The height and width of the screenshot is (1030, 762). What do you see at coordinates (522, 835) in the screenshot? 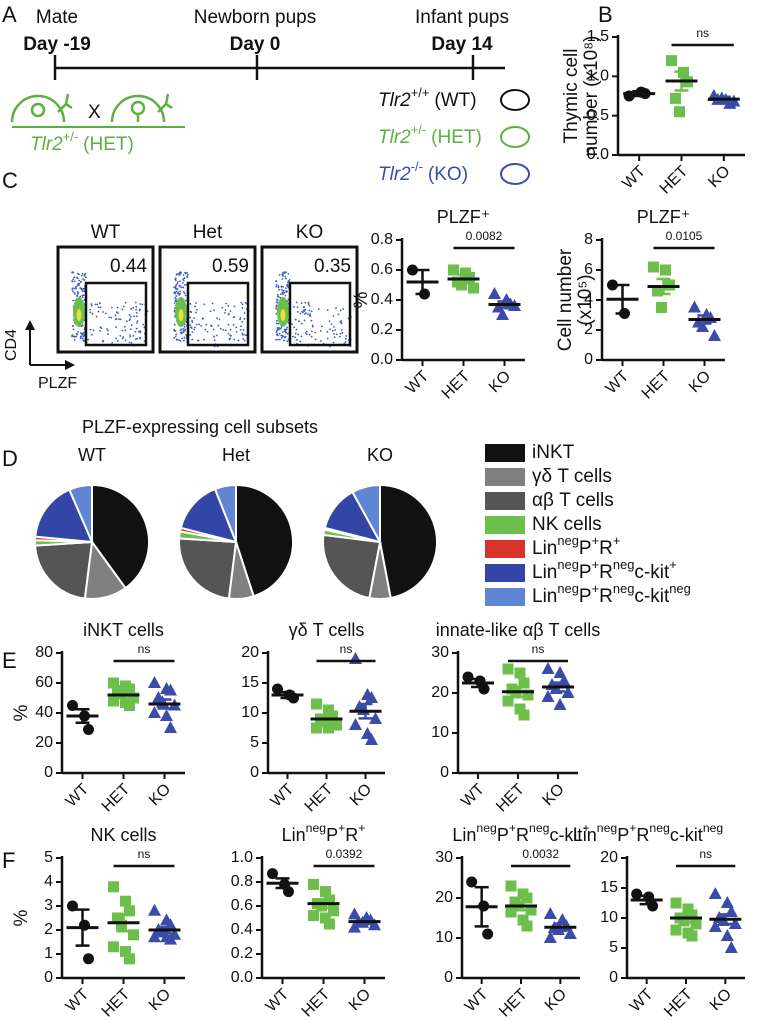
I see `text-part: R` at bounding box center [522, 835].